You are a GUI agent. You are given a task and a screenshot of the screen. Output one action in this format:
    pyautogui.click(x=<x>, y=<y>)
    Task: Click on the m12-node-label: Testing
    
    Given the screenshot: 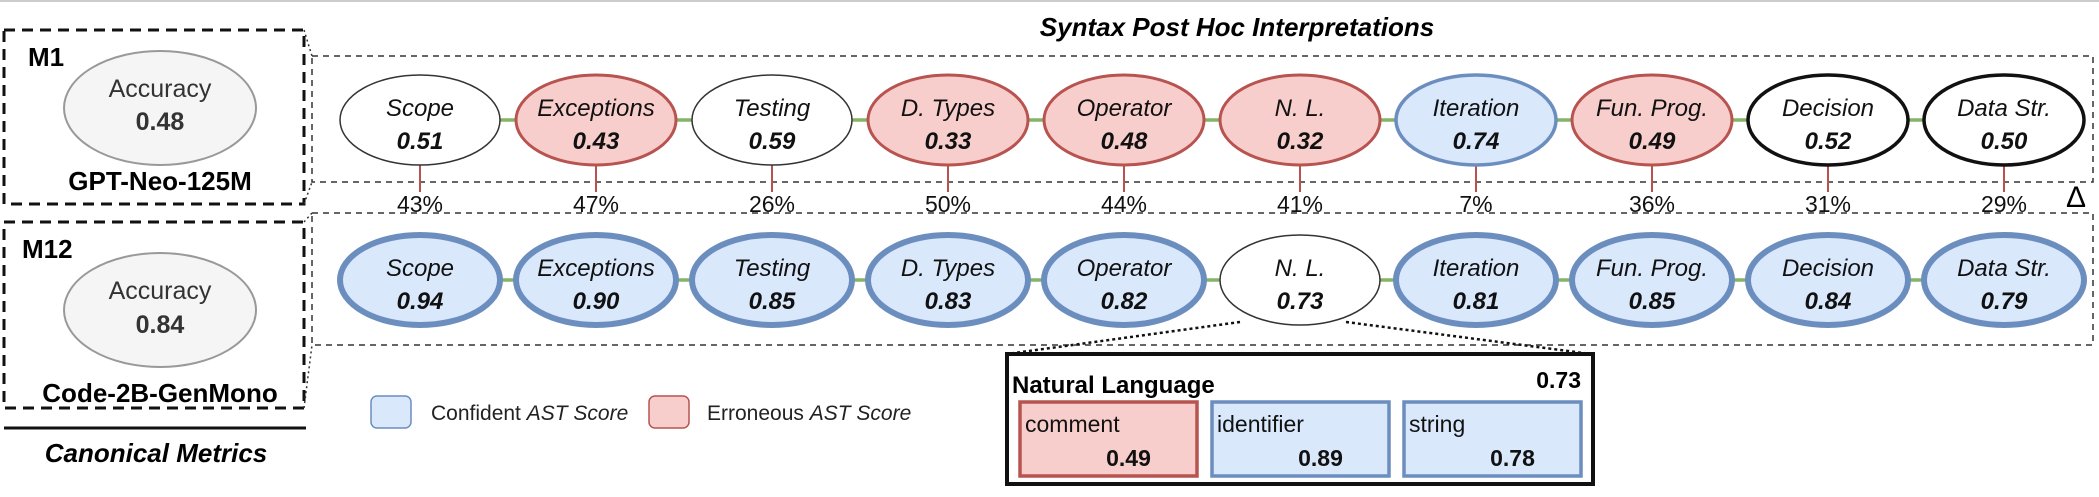 What is the action you would take?
    pyautogui.click(x=772, y=268)
    